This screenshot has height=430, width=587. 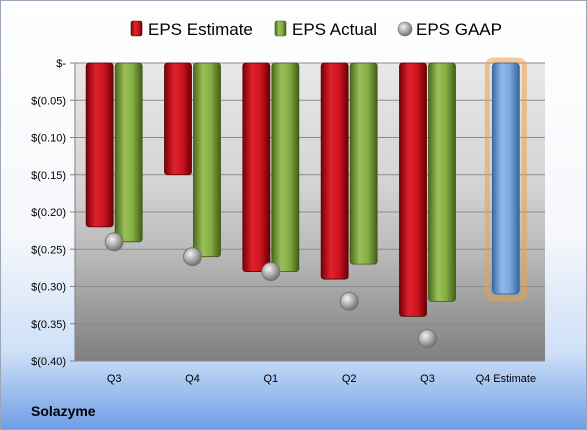 I want to click on x-tick-label: Q2, so click(x=349, y=379).